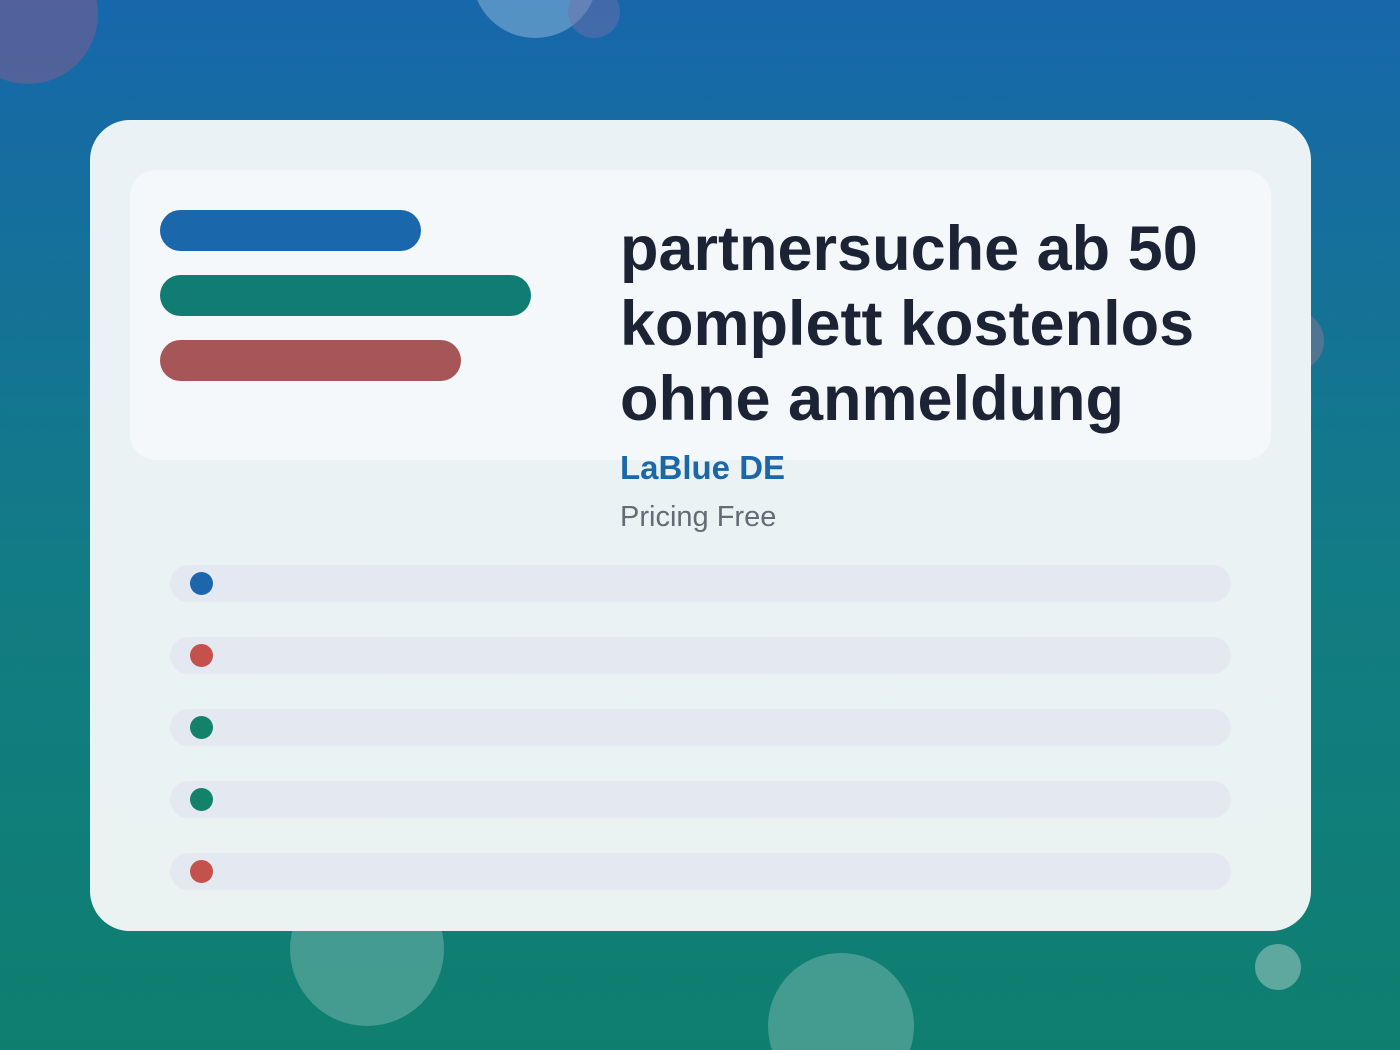  I want to click on placeholder-bar-red, so click(310, 360).